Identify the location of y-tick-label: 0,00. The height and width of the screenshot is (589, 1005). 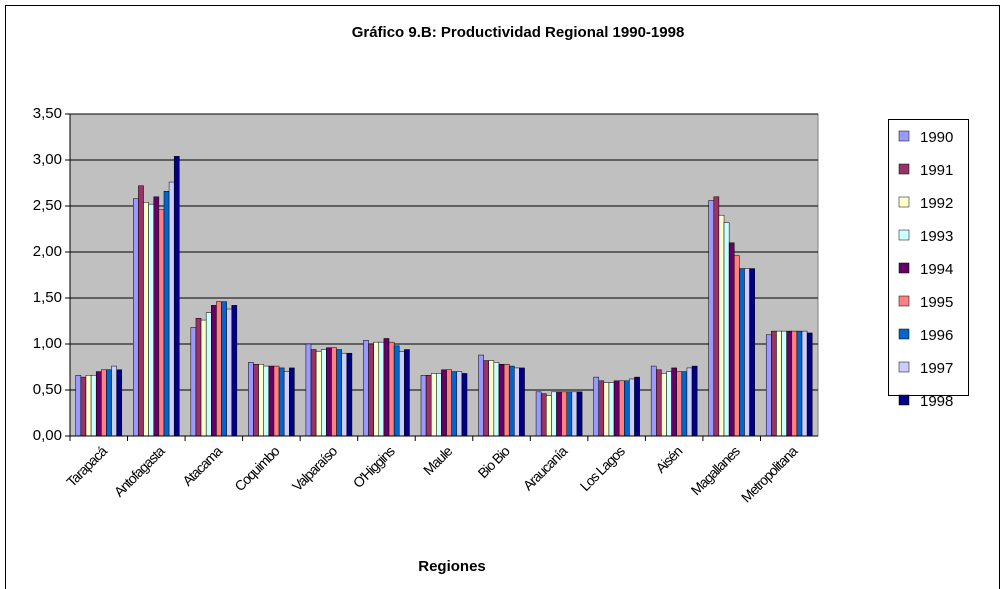
(47, 435).